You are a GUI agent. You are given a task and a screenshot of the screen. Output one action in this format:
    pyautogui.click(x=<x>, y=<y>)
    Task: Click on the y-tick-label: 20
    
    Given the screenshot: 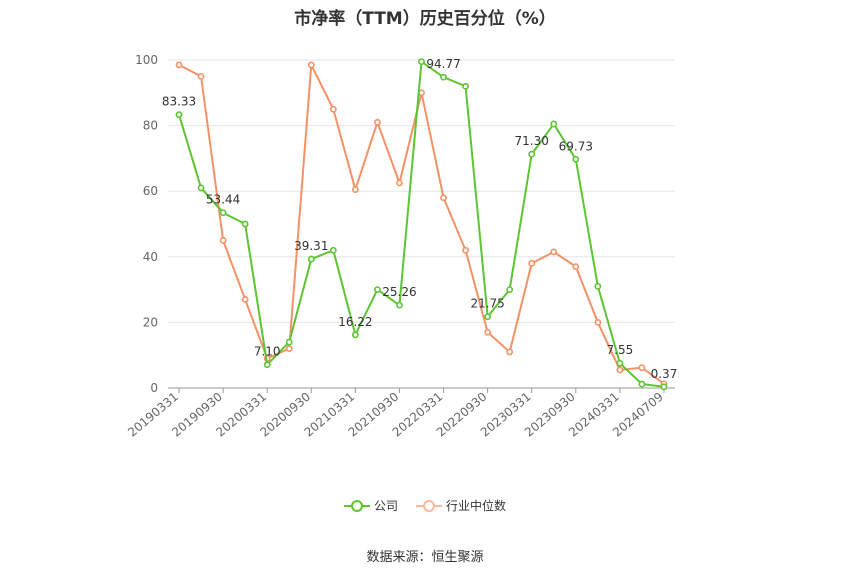 What is the action you would take?
    pyautogui.click(x=150, y=322)
    